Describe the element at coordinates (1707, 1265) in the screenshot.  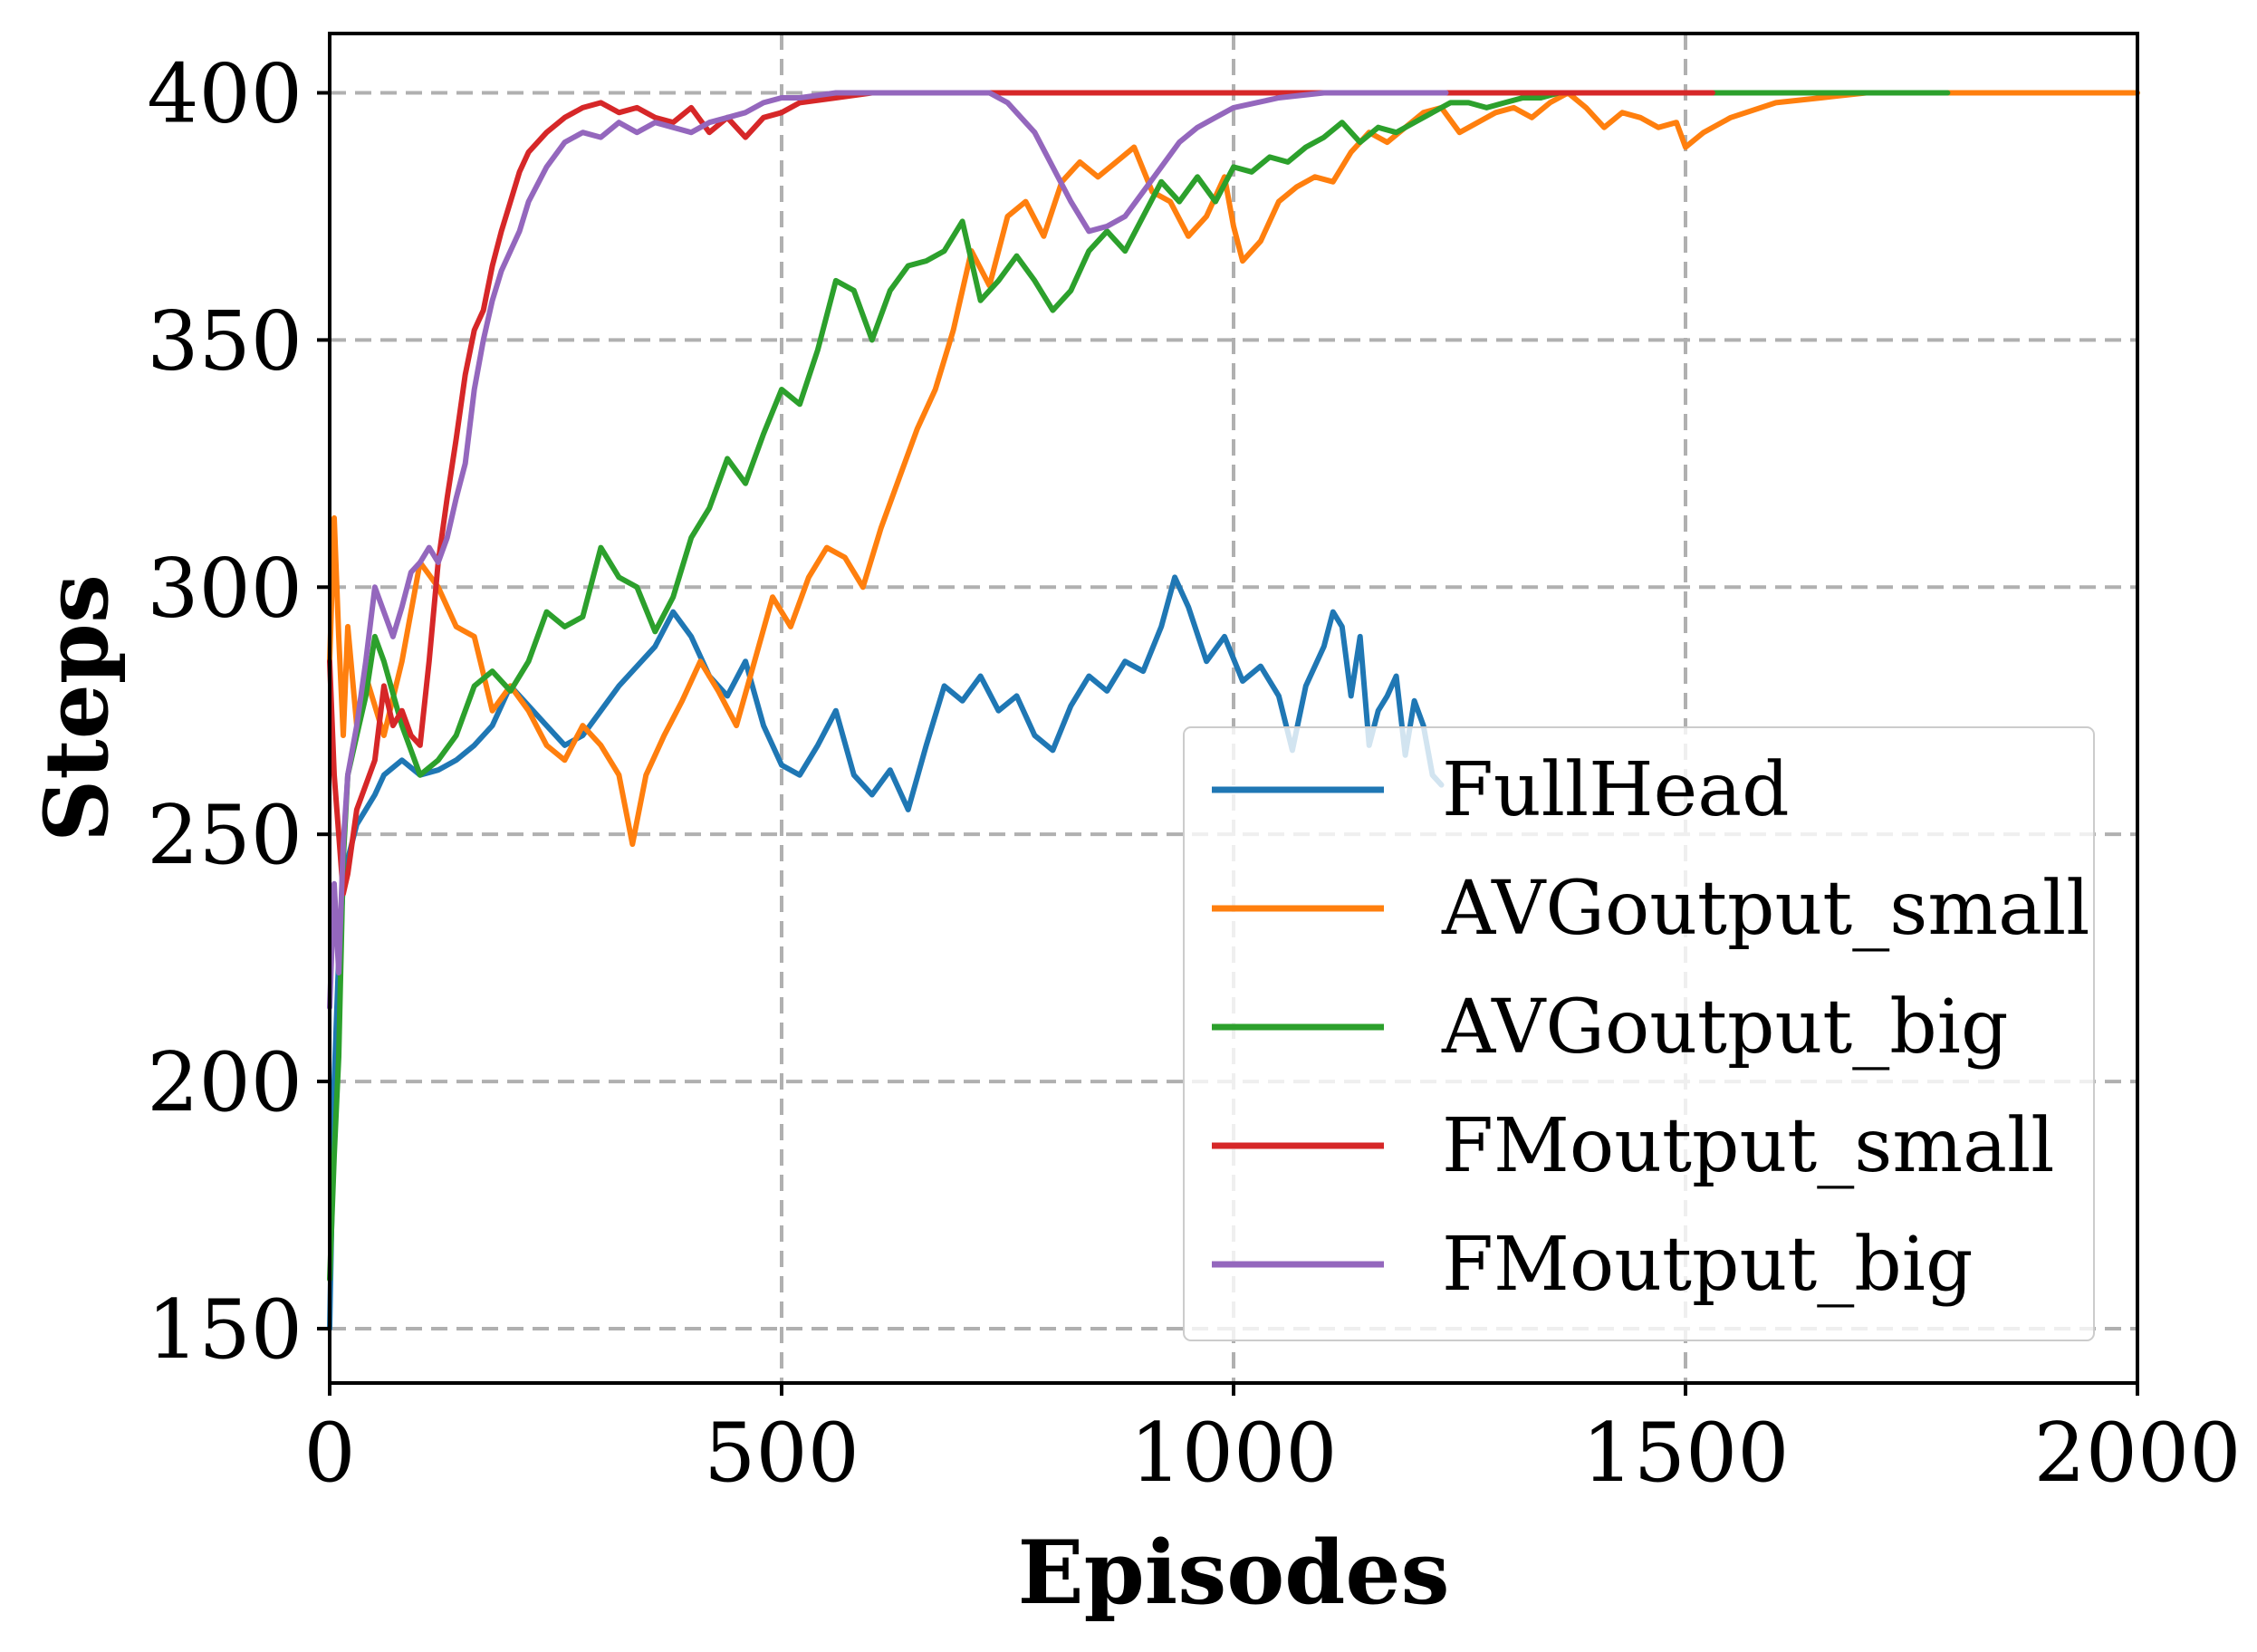
I see `legend-label: FMoutput_big` at that location.